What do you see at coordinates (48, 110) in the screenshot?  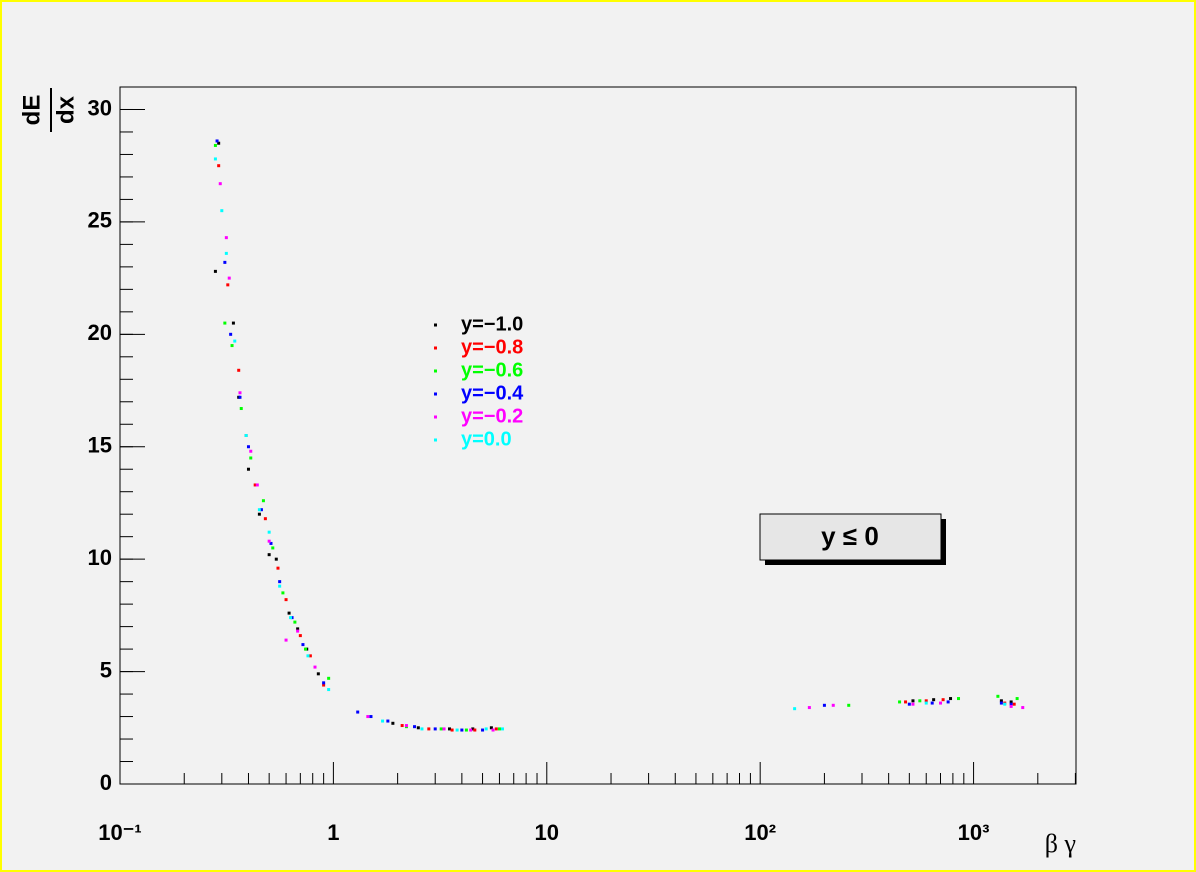 I see `y-axis-label: dE dx` at bounding box center [48, 110].